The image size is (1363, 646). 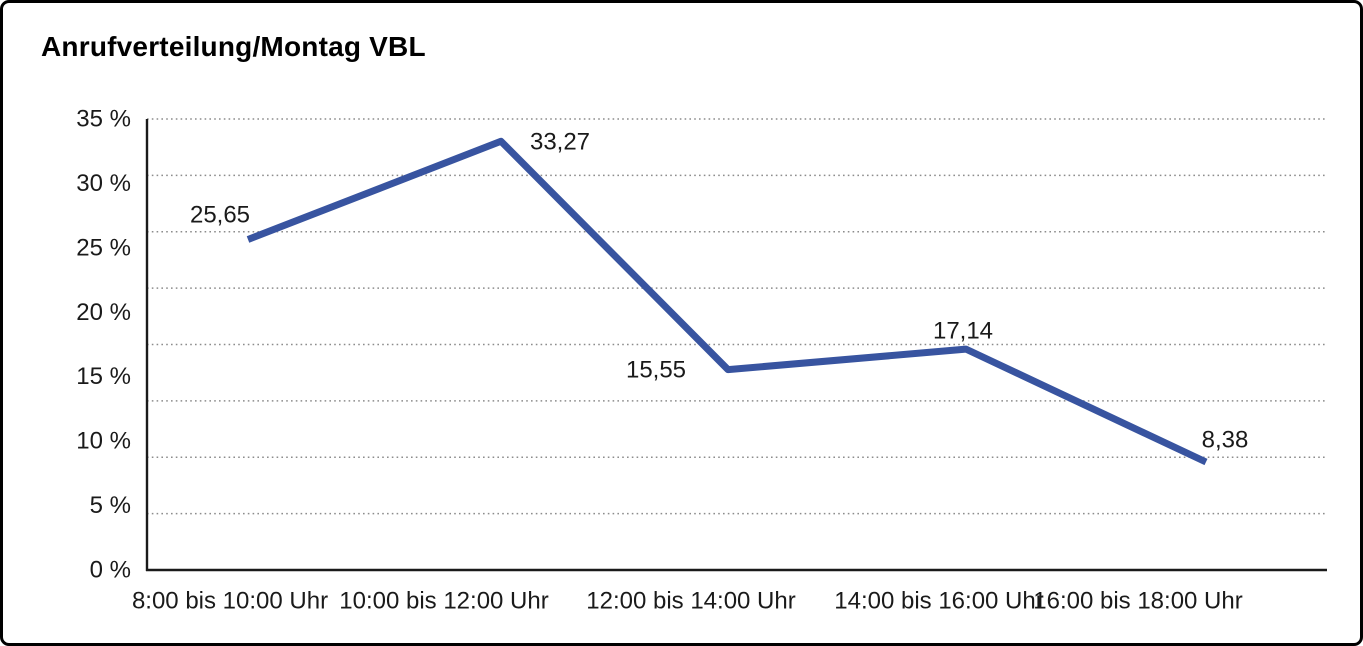 What do you see at coordinates (938, 601) in the screenshot?
I see `x-tick-label: 14:00 bis 16:00 Uhr` at bounding box center [938, 601].